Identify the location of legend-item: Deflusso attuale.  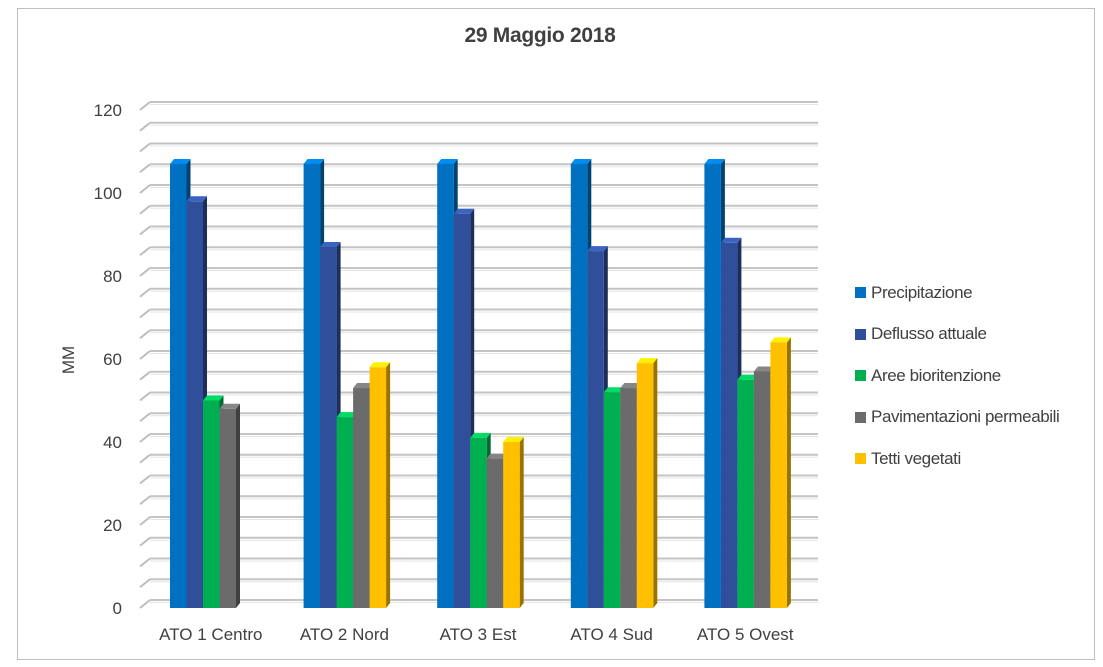
(957, 335).